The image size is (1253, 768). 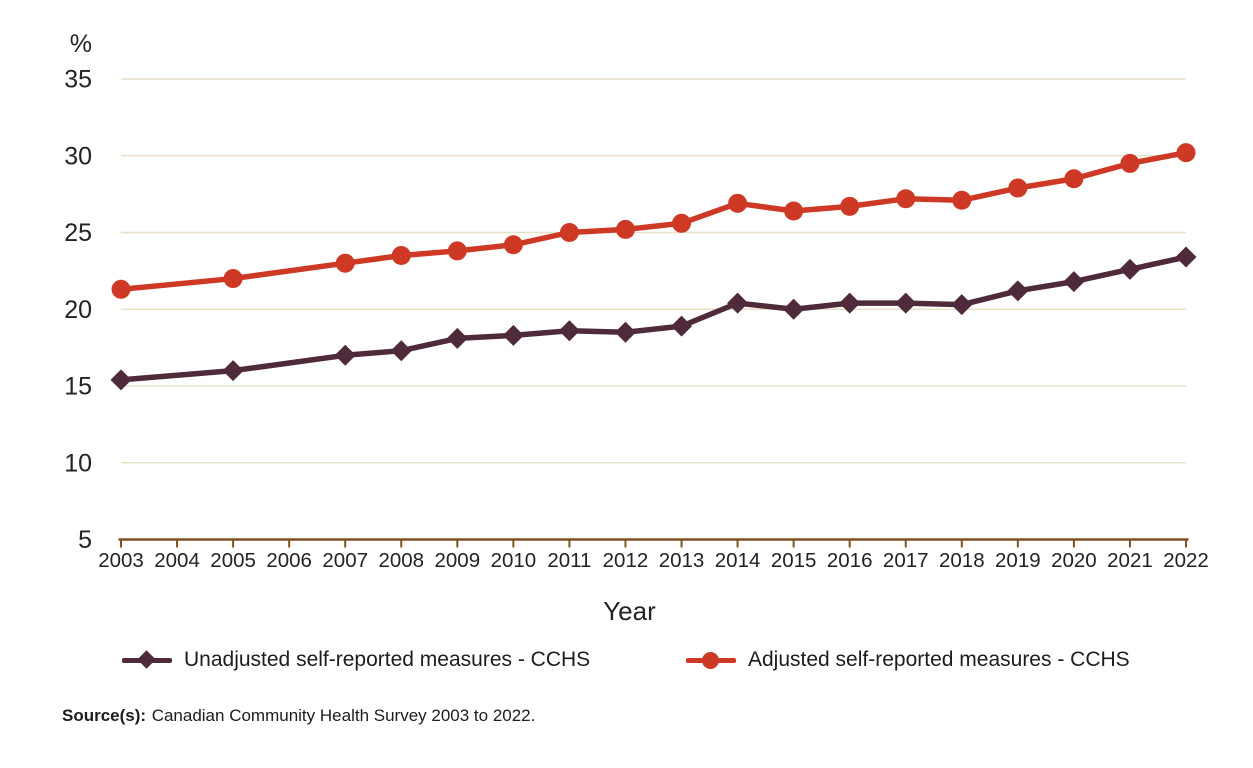 I want to click on series-line-unadjusted, so click(x=653, y=318).